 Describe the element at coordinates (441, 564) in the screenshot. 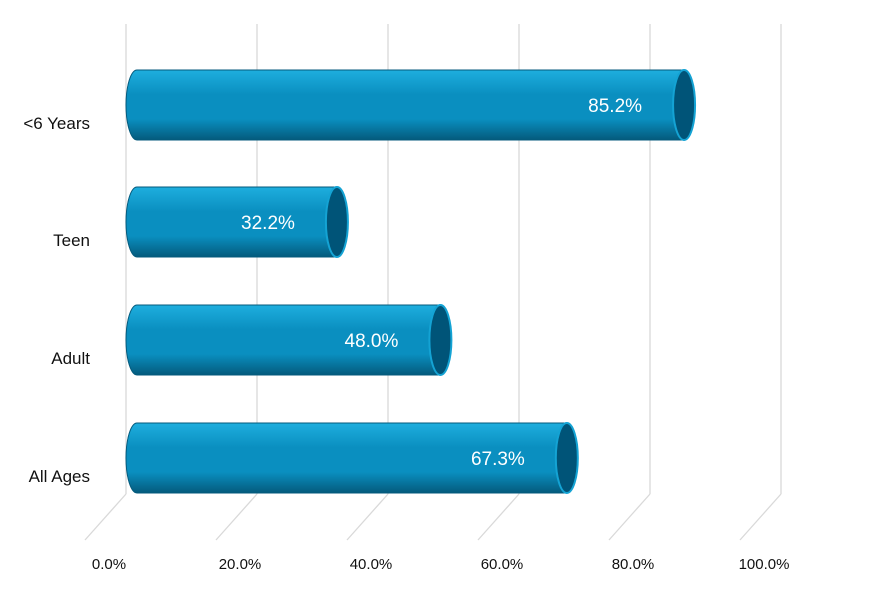

I see `x-axis-tick-labels: 0.0% 20.0% 40.0% 60.0% 80.0% 100.0%` at that location.